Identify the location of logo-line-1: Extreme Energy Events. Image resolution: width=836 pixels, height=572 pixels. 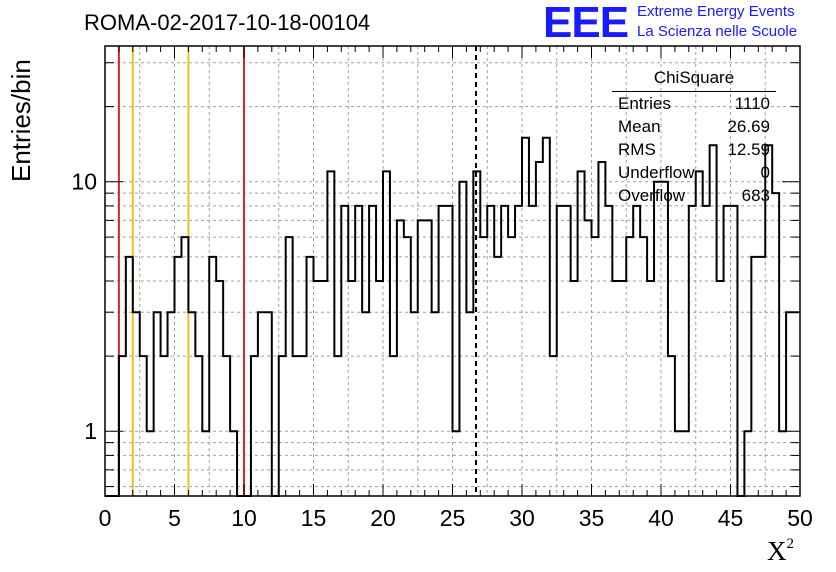
(716, 11).